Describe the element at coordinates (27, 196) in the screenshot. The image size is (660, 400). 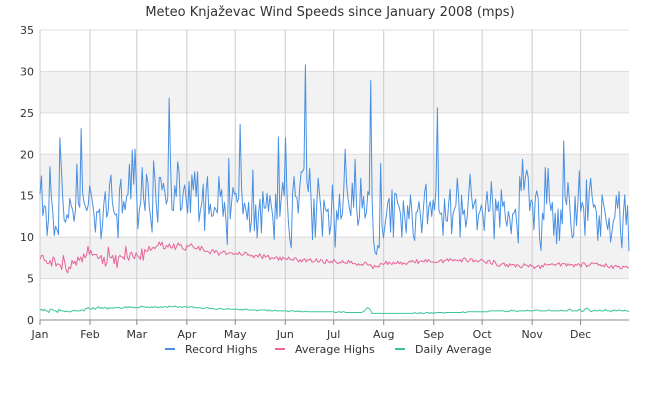
I see `y-tick-label: 15` at that location.